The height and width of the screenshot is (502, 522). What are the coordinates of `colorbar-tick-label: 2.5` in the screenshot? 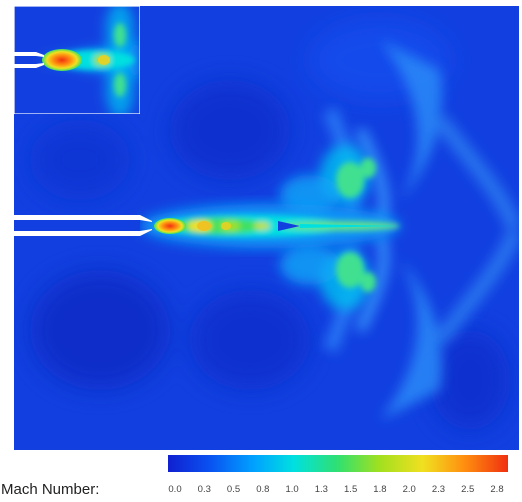 It's located at (468, 489).